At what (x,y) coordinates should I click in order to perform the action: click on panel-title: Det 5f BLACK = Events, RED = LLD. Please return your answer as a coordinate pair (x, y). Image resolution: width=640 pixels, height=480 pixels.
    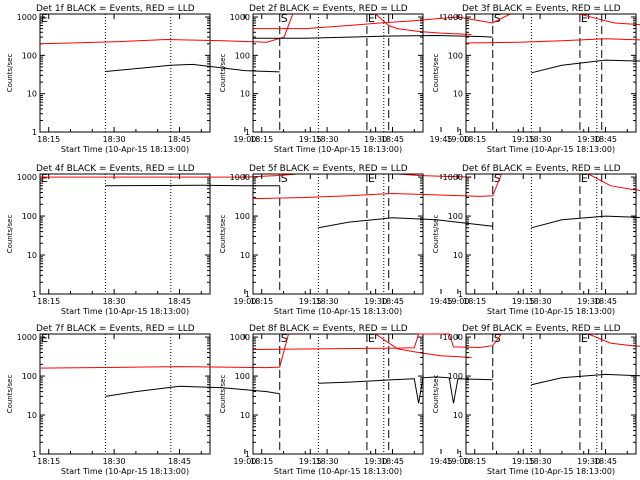
    Looking at the image, I should click on (328, 169).